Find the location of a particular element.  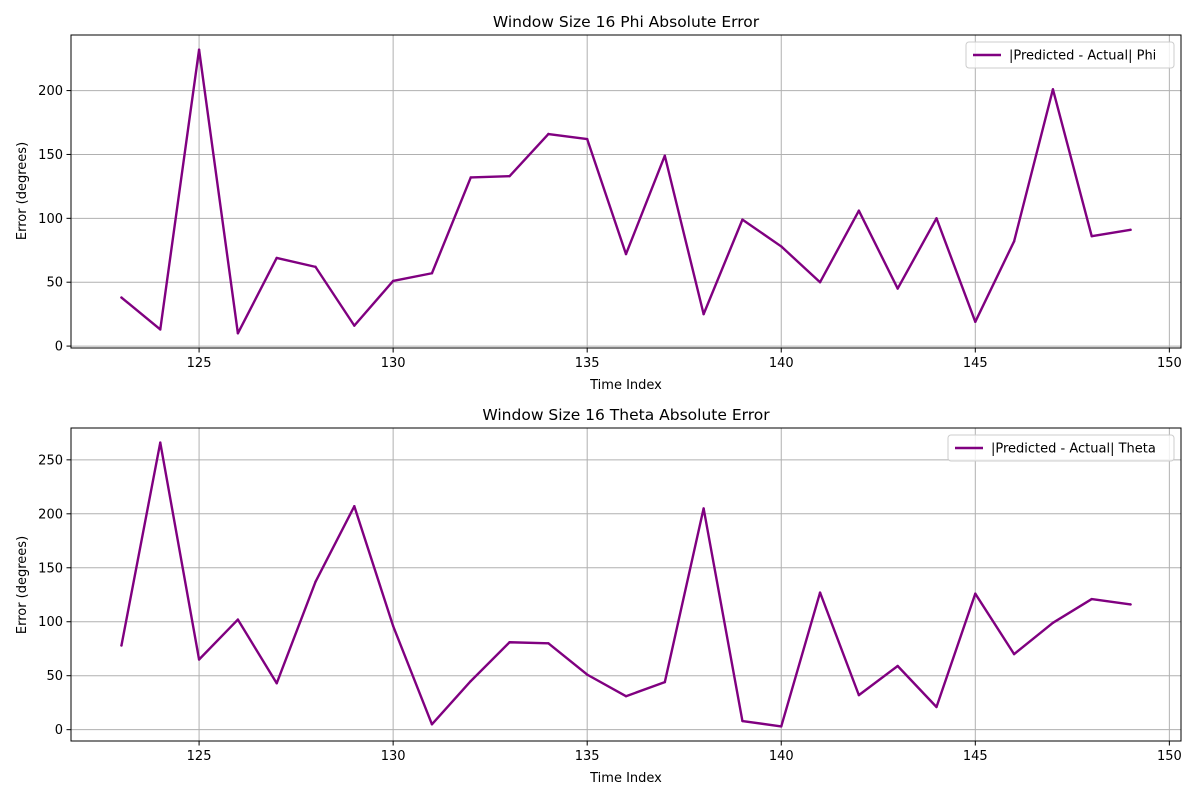

theta-chart-title: Window Size 16 Theta Absolute Error is located at coordinates (626, 415).